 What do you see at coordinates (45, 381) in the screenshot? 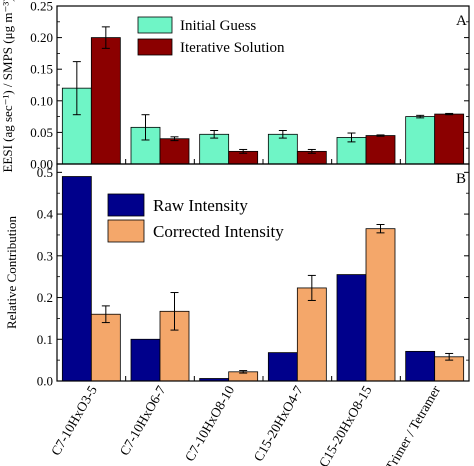
I see `y-tick-label: 0.0` at bounding box center [45, 381].